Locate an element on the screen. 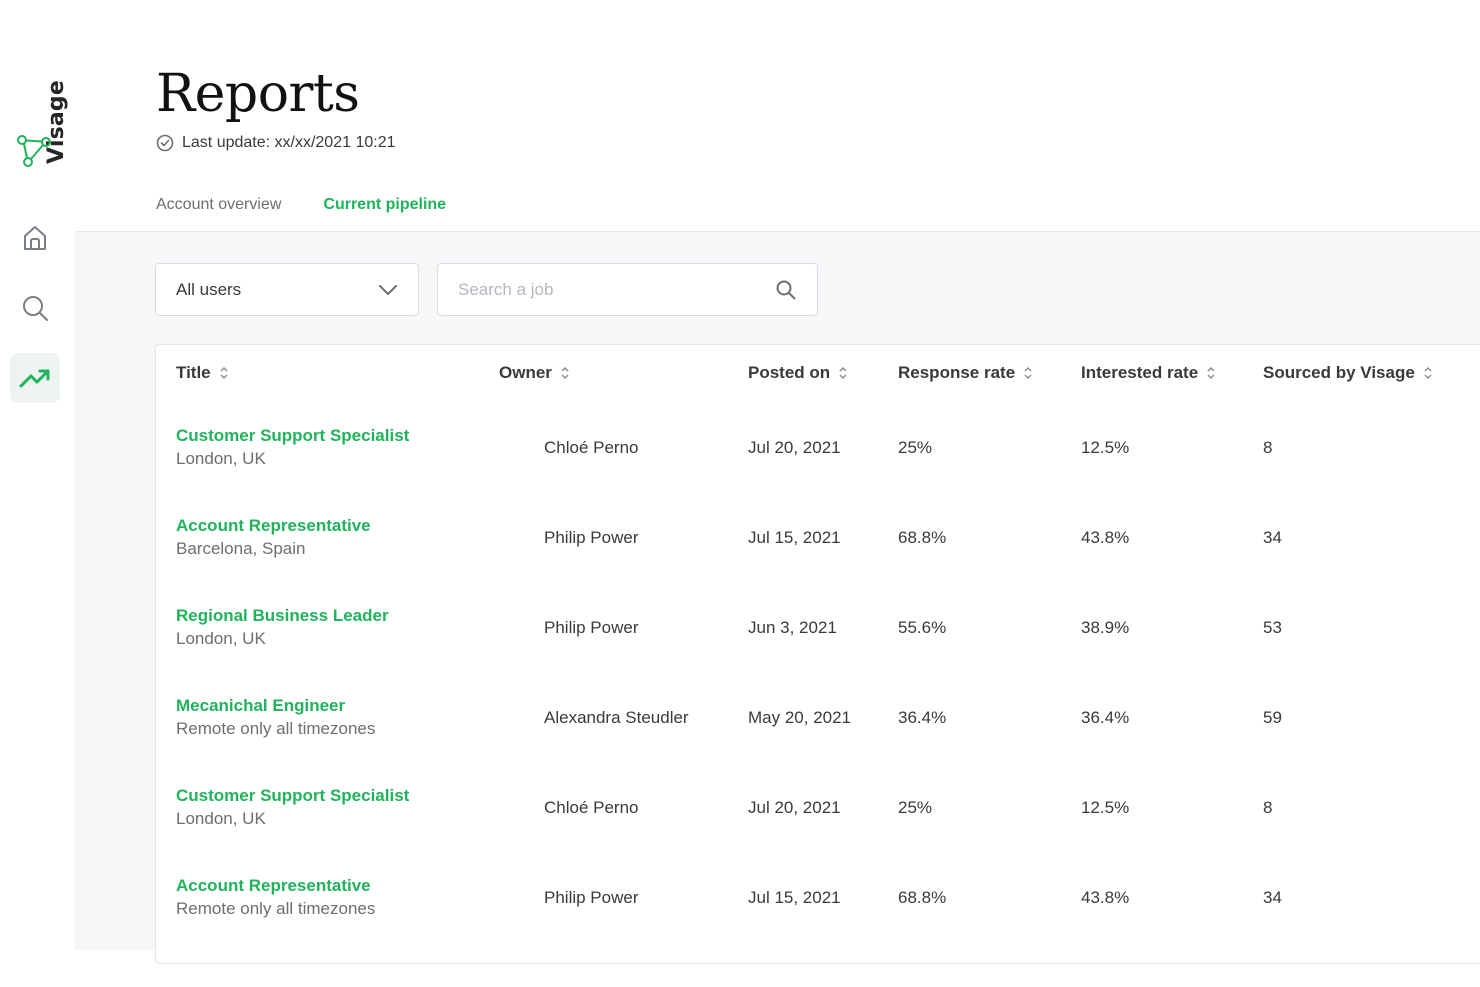  nav-search is located at coordinates (35, 308).